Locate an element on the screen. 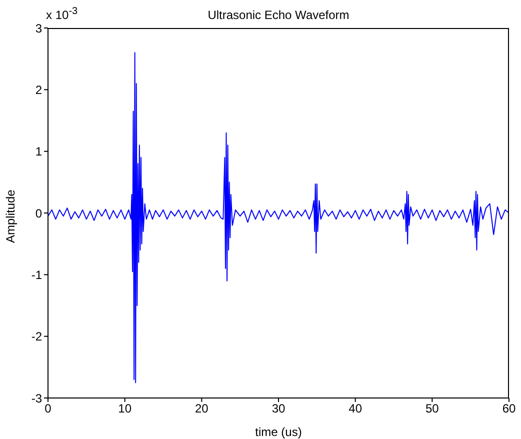  y-tick-label: -2 is located at coordinates (36, 337).